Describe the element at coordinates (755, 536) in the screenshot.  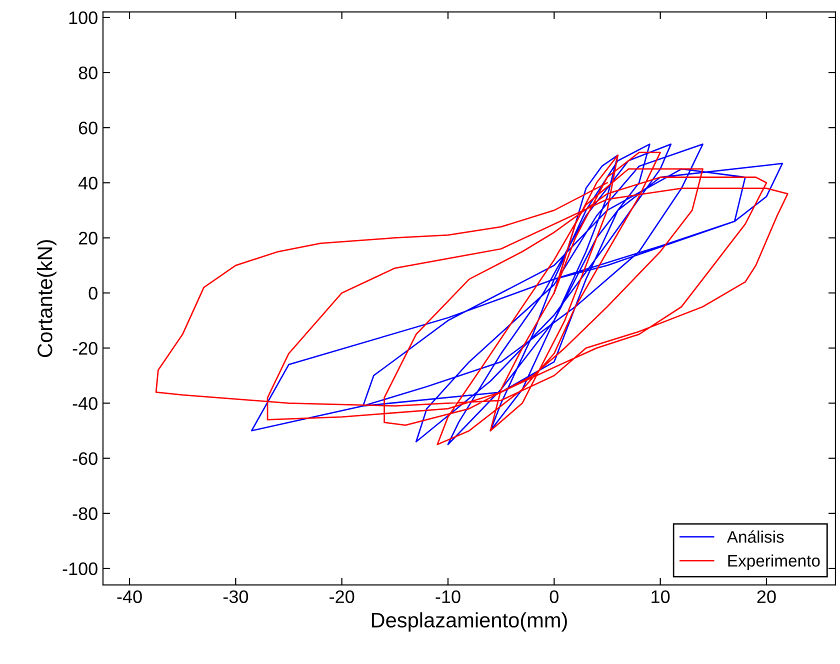
I see `legend-label: Análisis` at that location.